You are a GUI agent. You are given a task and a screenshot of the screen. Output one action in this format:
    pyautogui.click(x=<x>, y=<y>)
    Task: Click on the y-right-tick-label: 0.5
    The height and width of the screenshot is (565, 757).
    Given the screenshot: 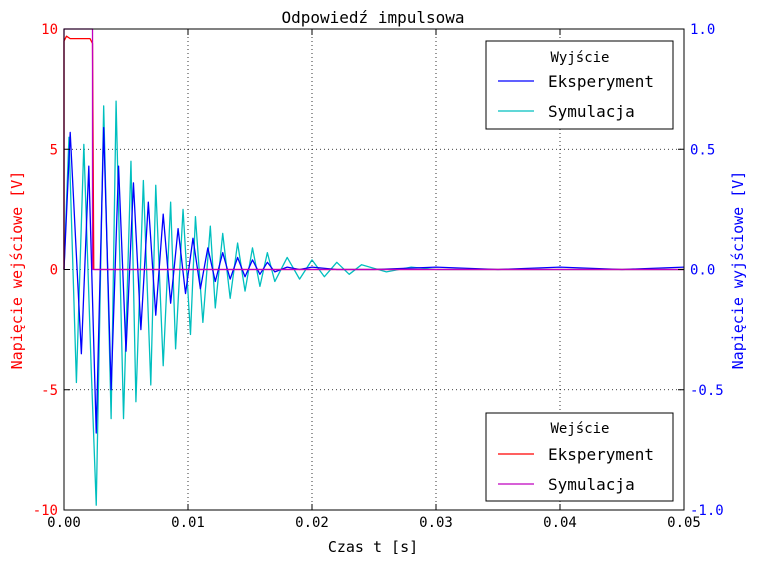 What is the action you would take?
    pyautogui.click(x=702, y=150)
    